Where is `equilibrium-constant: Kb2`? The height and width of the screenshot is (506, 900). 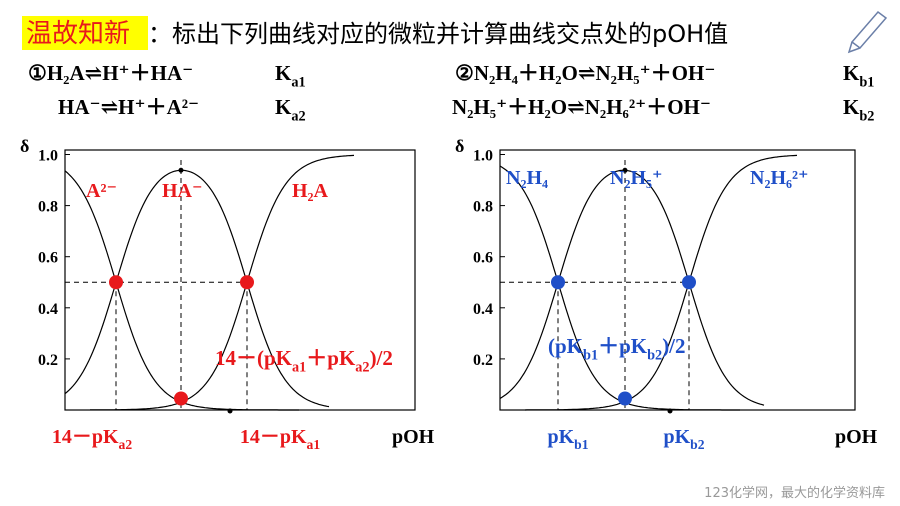
equilibrium-constant: Kb2 is located at coordinates (858, 109).